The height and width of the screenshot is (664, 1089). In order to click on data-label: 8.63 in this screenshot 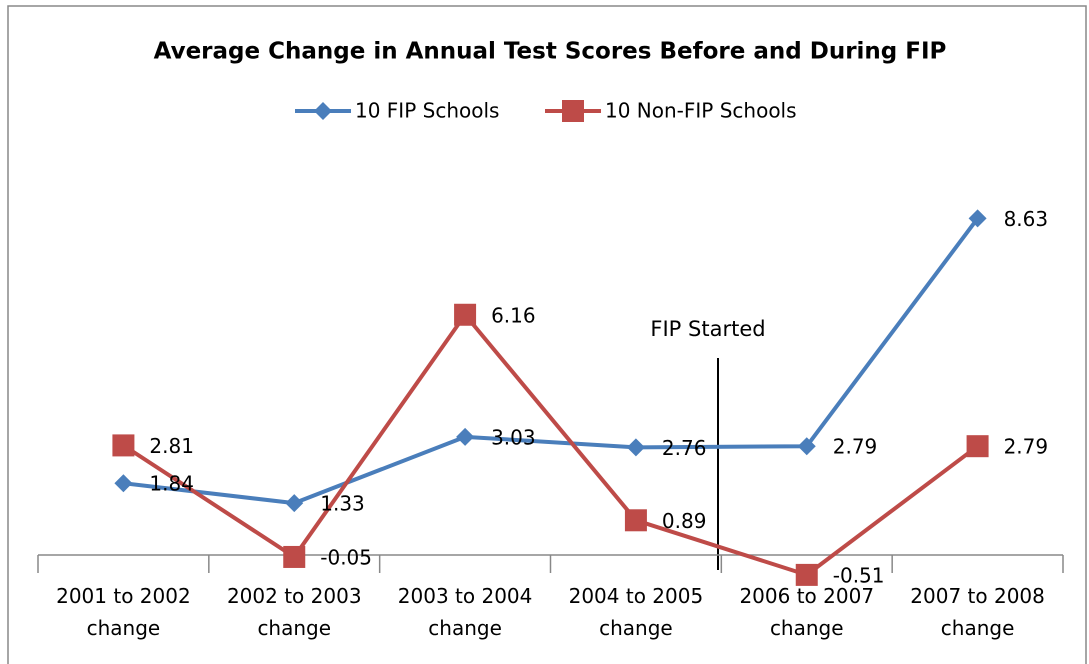, I will do `click(1026, 219)`.